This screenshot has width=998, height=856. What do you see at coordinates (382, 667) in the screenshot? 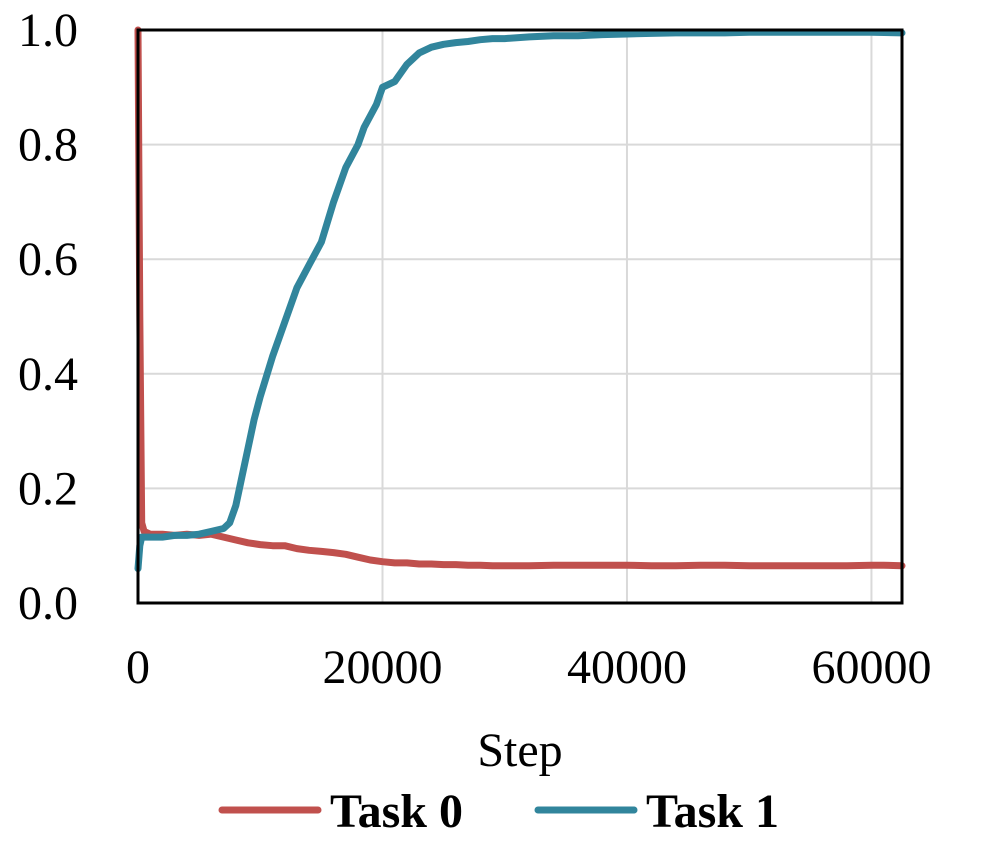
I see `x-tick-label: 20000` at bounding box center [382, 667].